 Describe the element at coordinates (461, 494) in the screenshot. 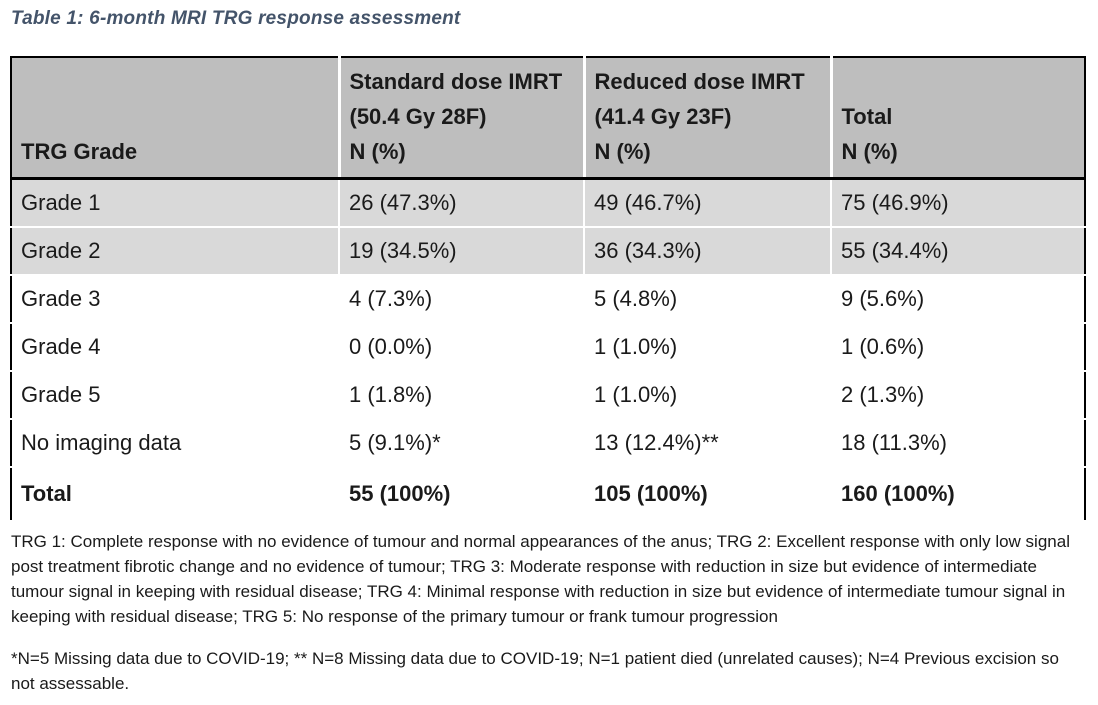

I see `standard-dose-cell: 55 (100%)` at that location.